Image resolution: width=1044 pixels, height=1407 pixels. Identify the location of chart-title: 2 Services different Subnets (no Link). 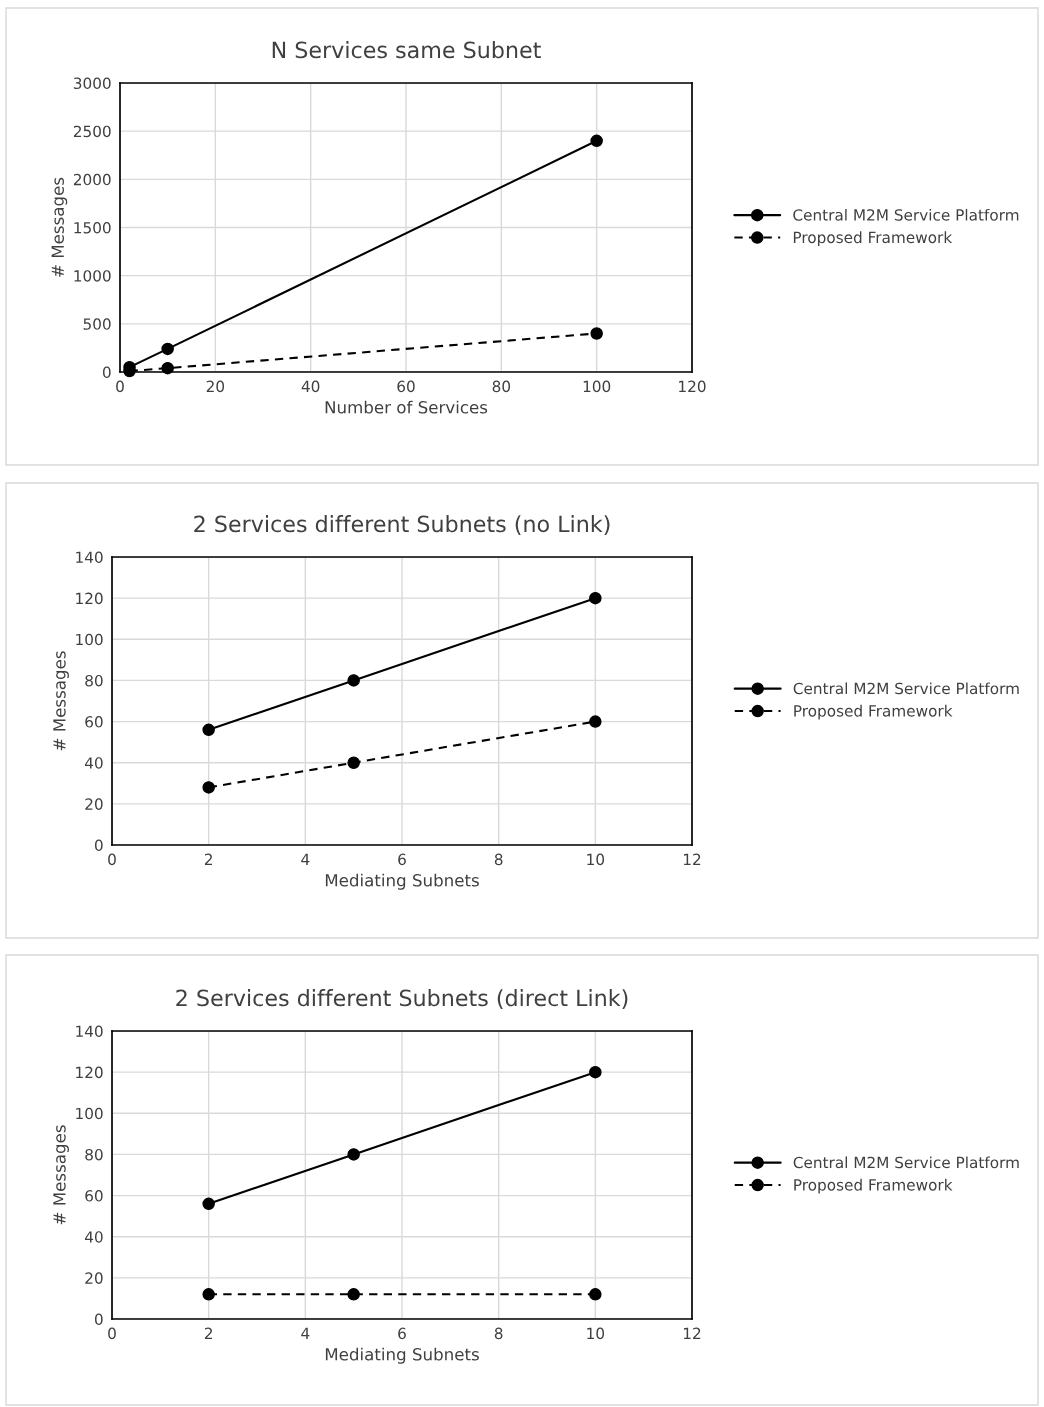
(402, 525).